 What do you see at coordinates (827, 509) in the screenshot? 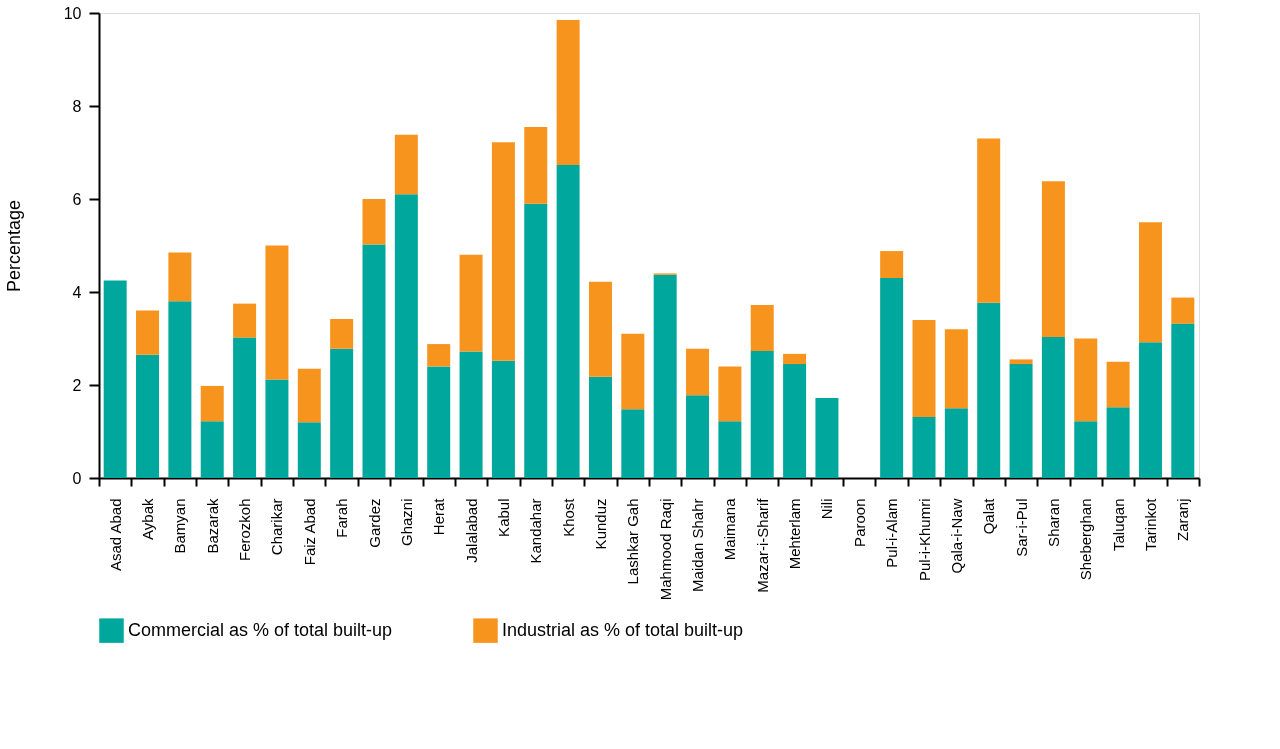
I see `x-tick-label: Nili` at bounding box center [827, 509].